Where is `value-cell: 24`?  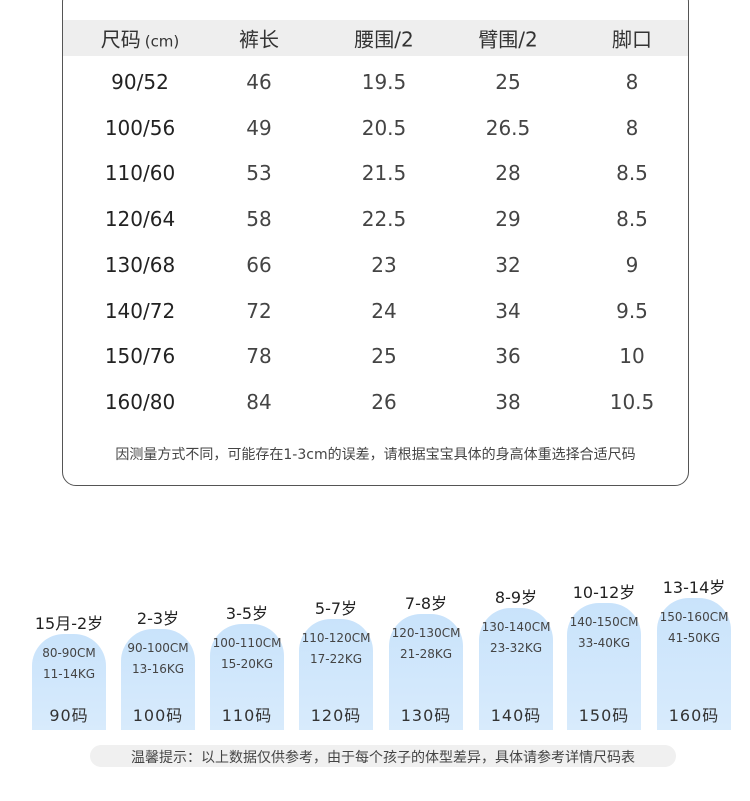
value-cell: 24 is located at coordinates (384, 310).